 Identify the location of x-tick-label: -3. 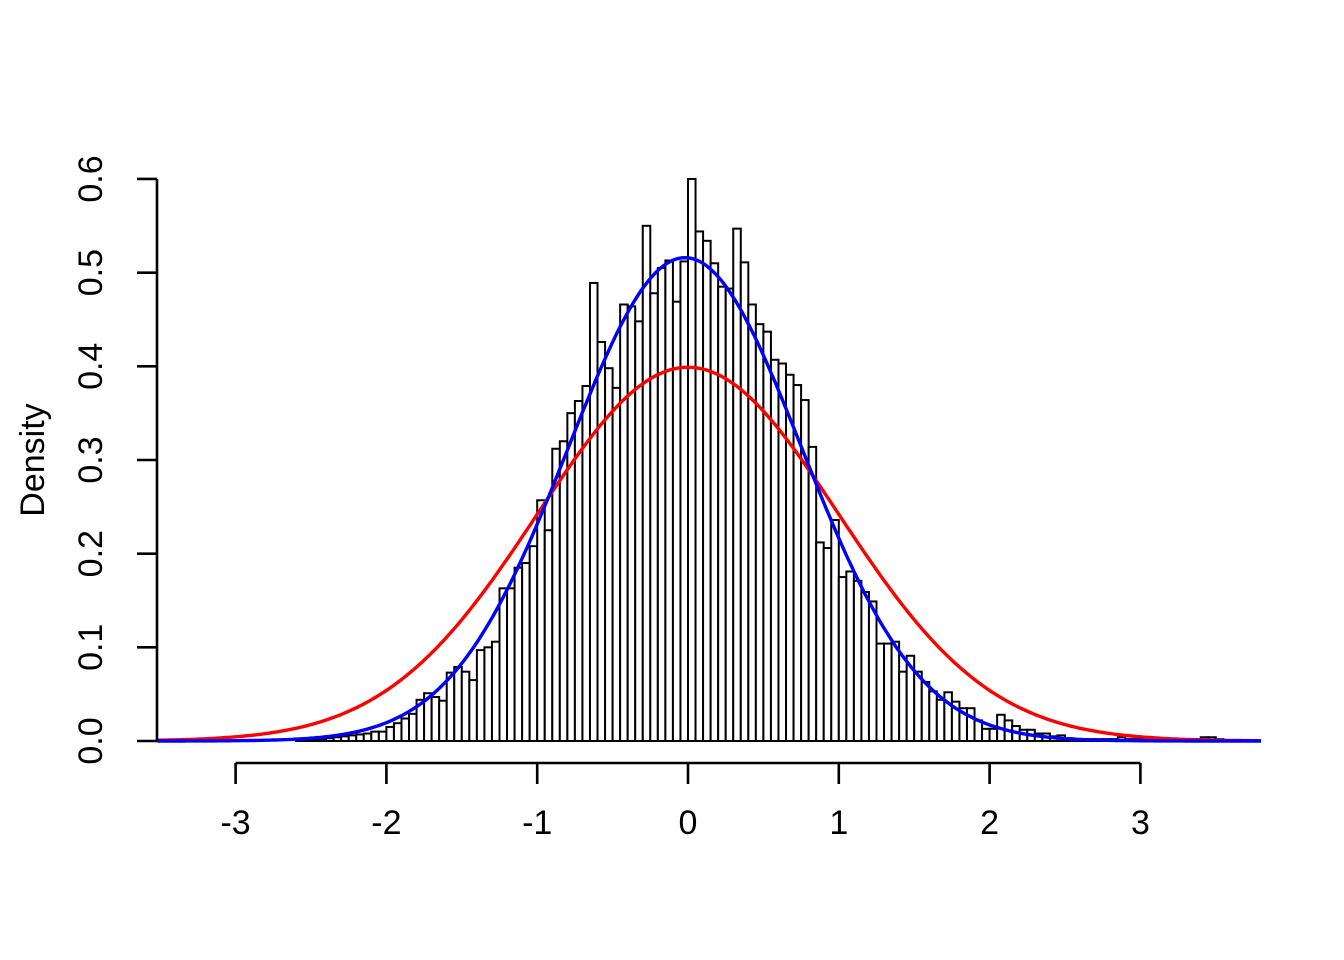
(235, 823).